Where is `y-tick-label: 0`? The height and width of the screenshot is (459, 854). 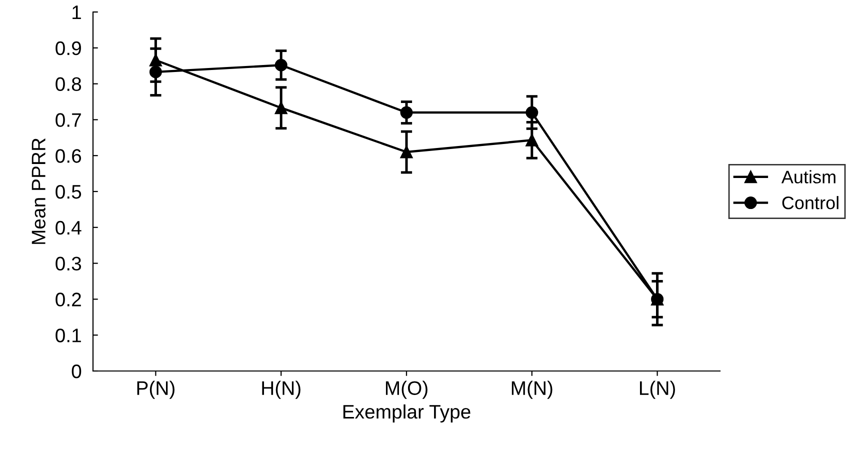 y-tick-label: 0 is located at coordinates (77, 371).